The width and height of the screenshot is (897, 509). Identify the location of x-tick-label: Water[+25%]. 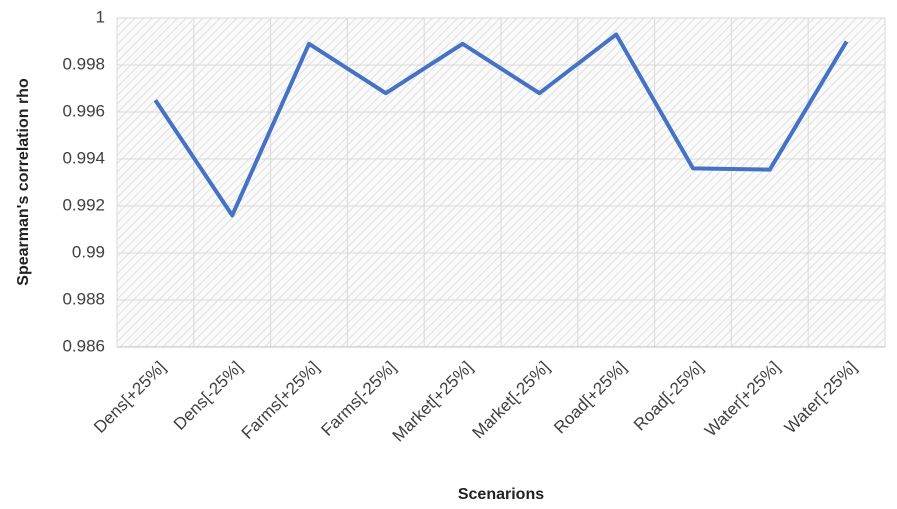
(742, 399).